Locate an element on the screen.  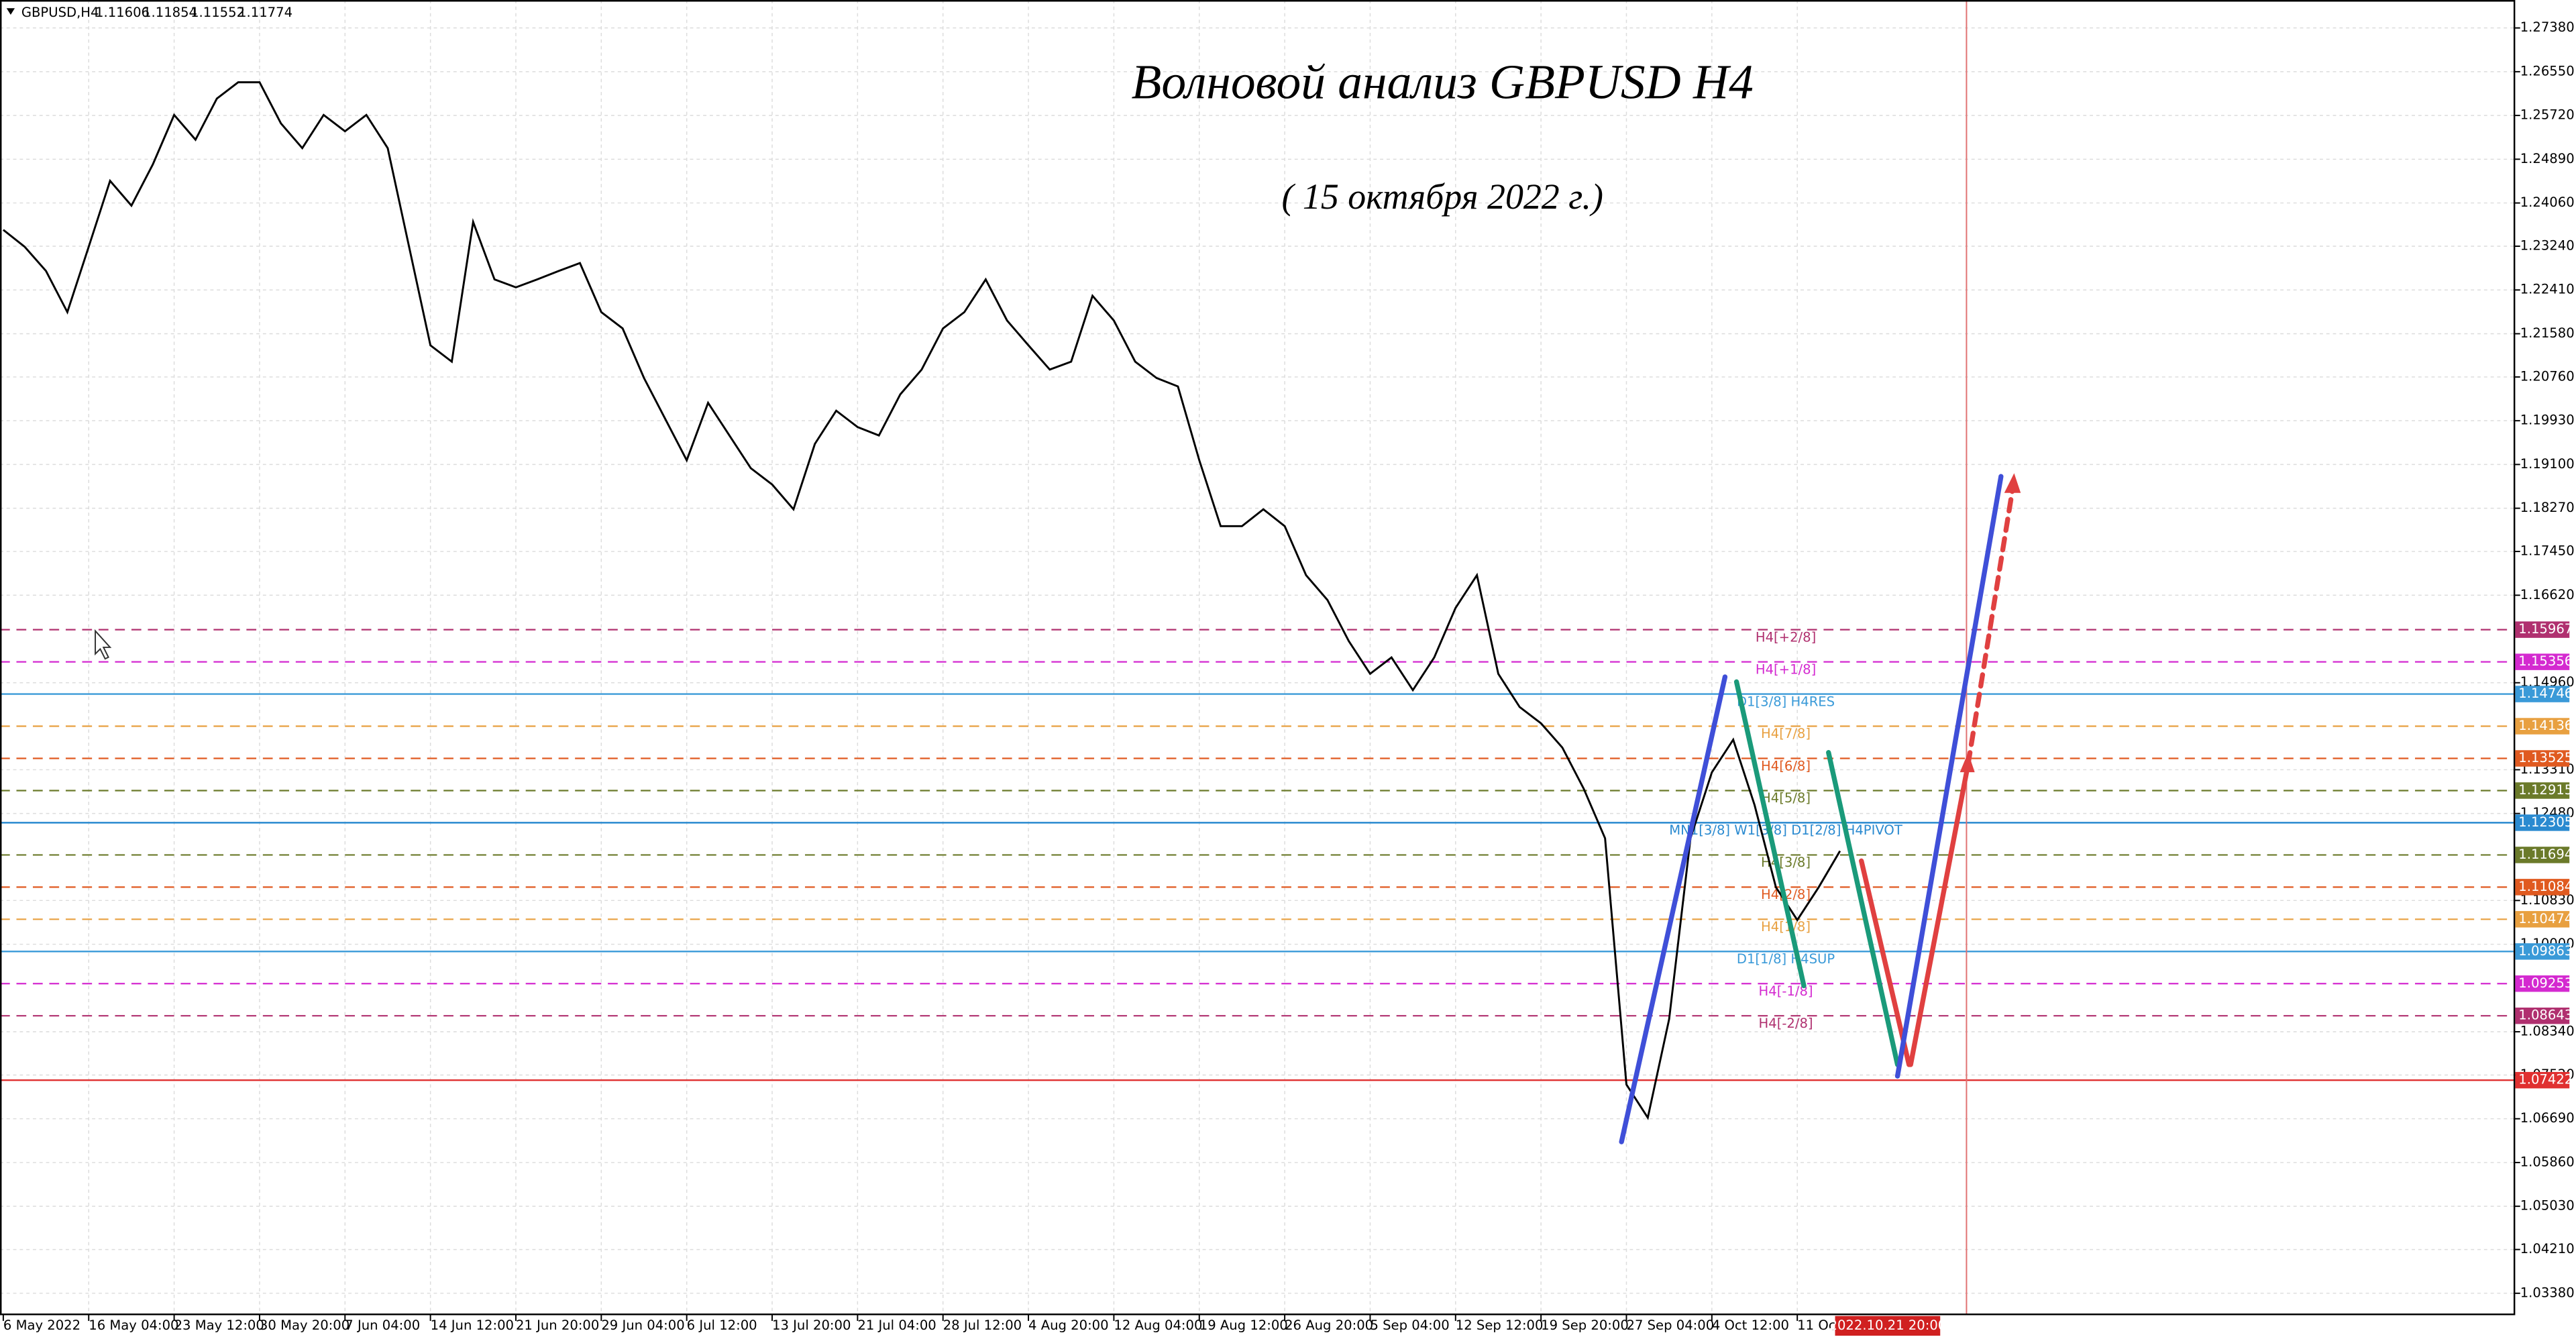
y-tick-label: 1.16620 is located at coordinates (2547, 594).